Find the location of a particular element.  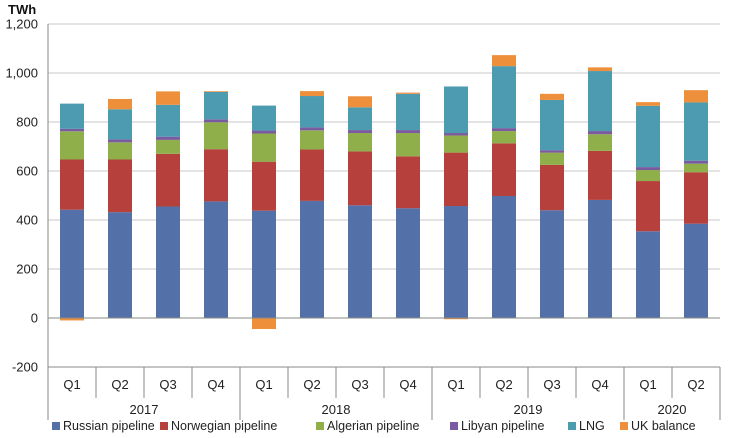

x-tick-label-year: 2019 is located at coordinates (528, 409).